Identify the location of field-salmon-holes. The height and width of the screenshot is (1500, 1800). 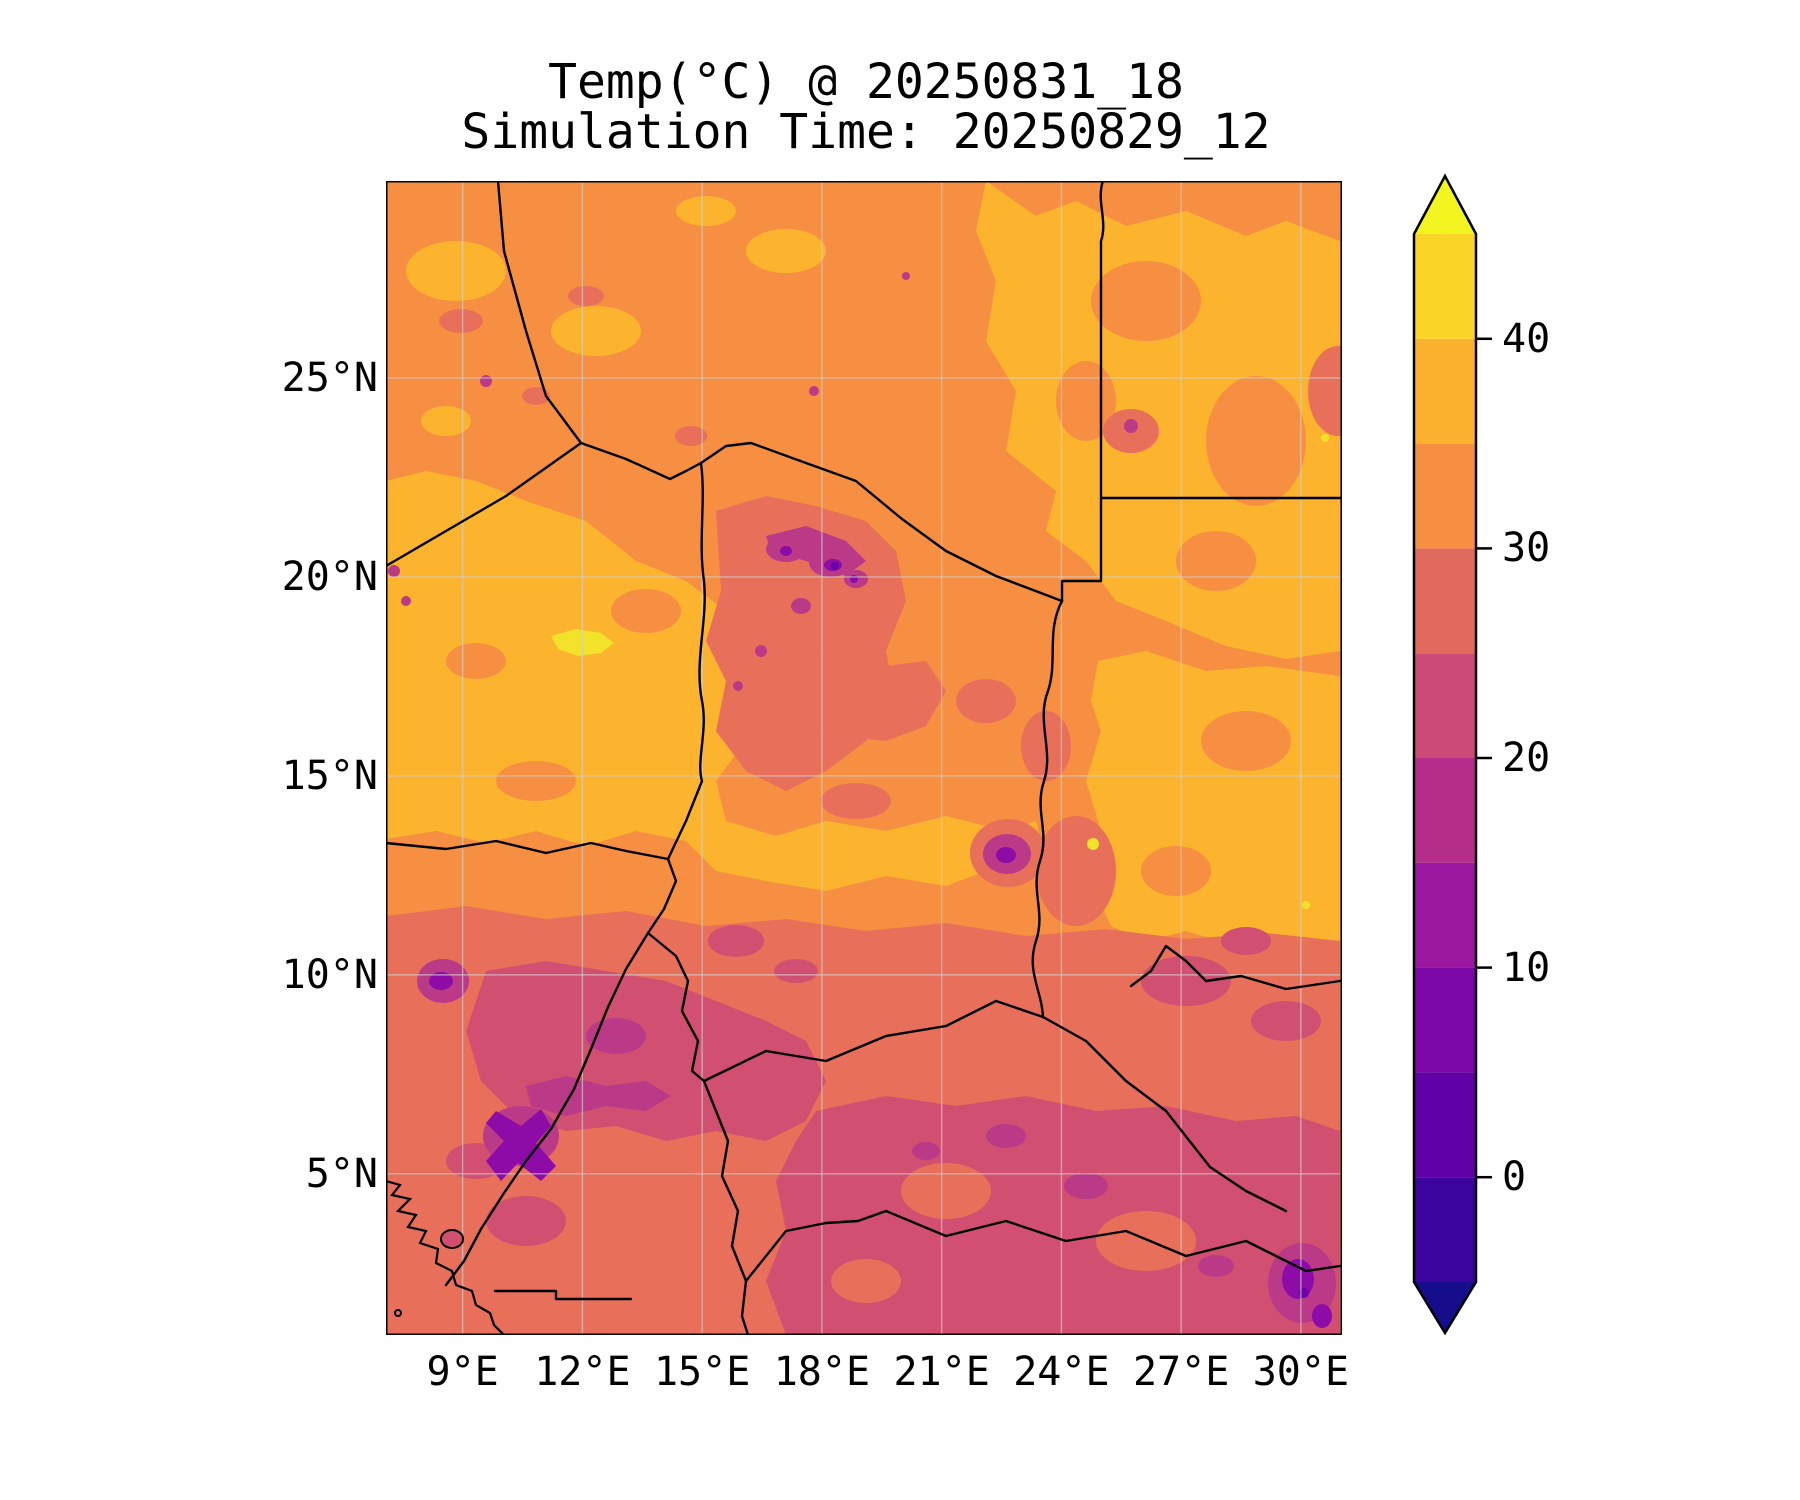
(1013, 1233).